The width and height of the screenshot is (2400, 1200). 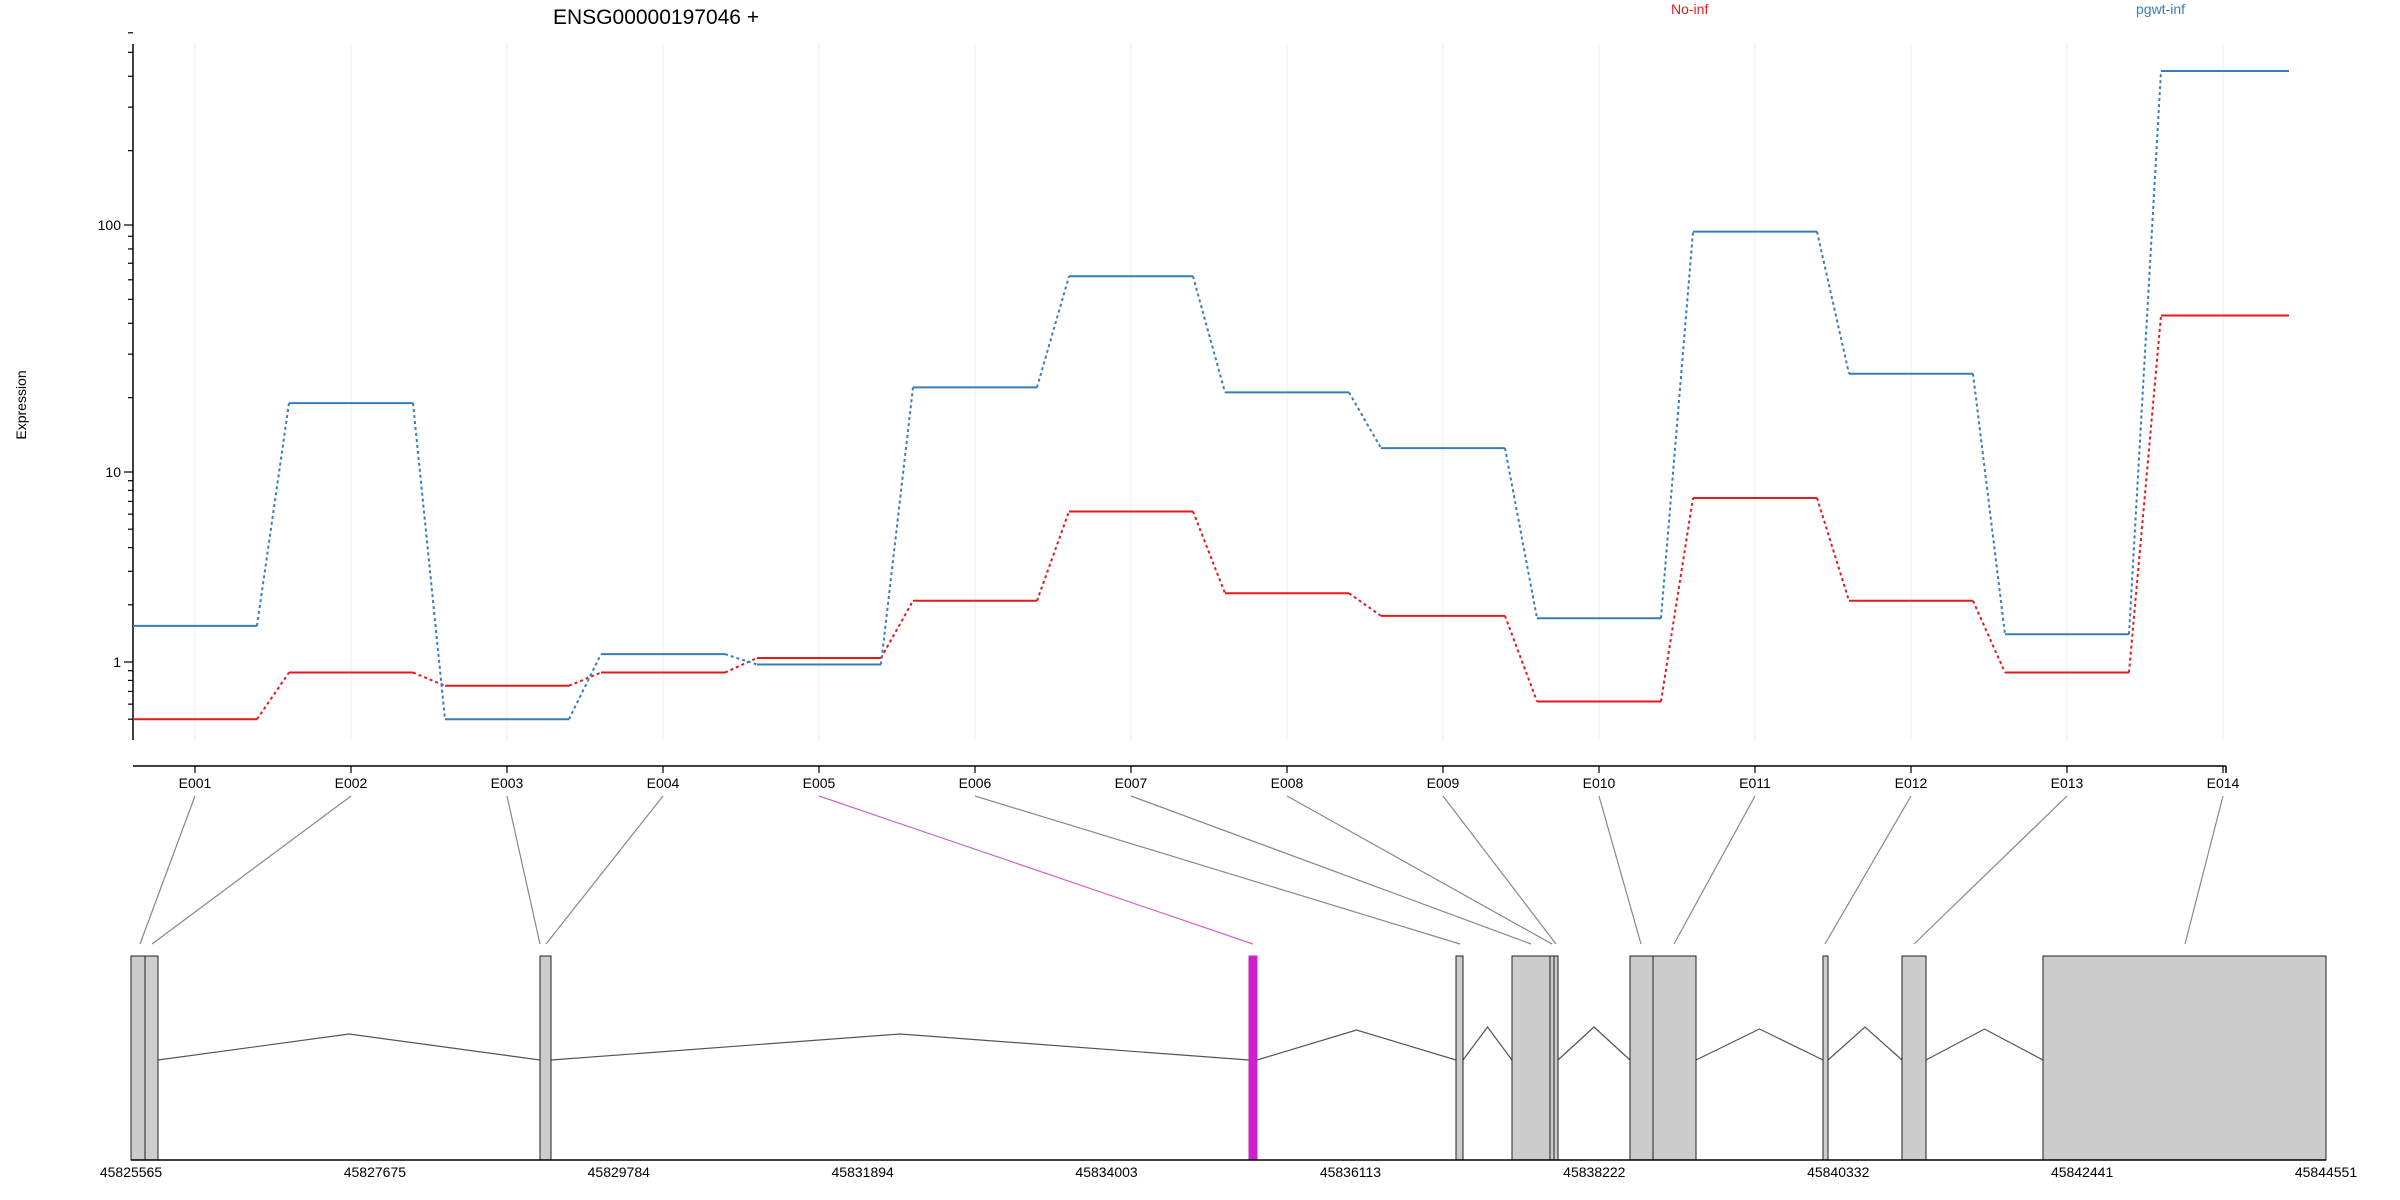 I want to click on coordinate-tick-label: 45834003, so click(x=1106, y=1172).